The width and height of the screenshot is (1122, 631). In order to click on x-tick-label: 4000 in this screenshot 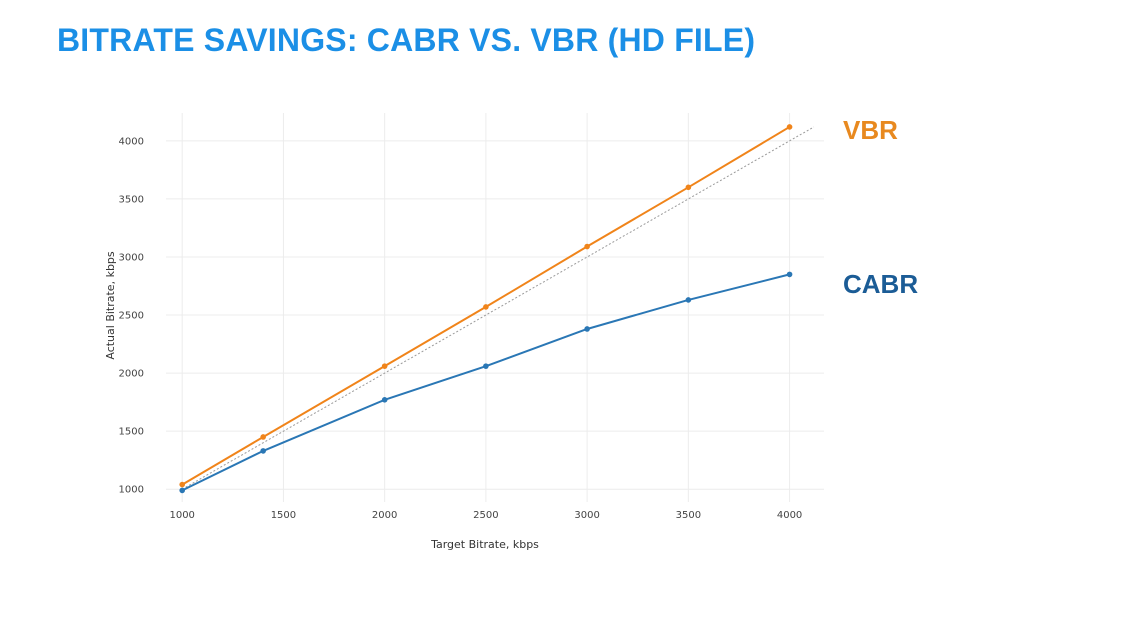, I will do `click(789, 515)`.